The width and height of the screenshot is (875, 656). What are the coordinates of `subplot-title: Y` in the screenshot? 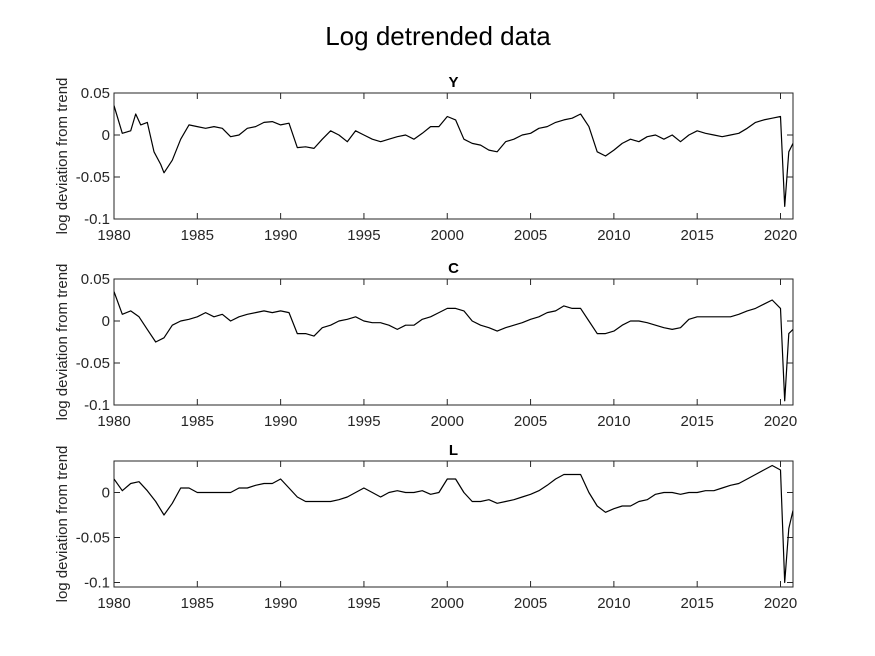 It's located at (453, 82).